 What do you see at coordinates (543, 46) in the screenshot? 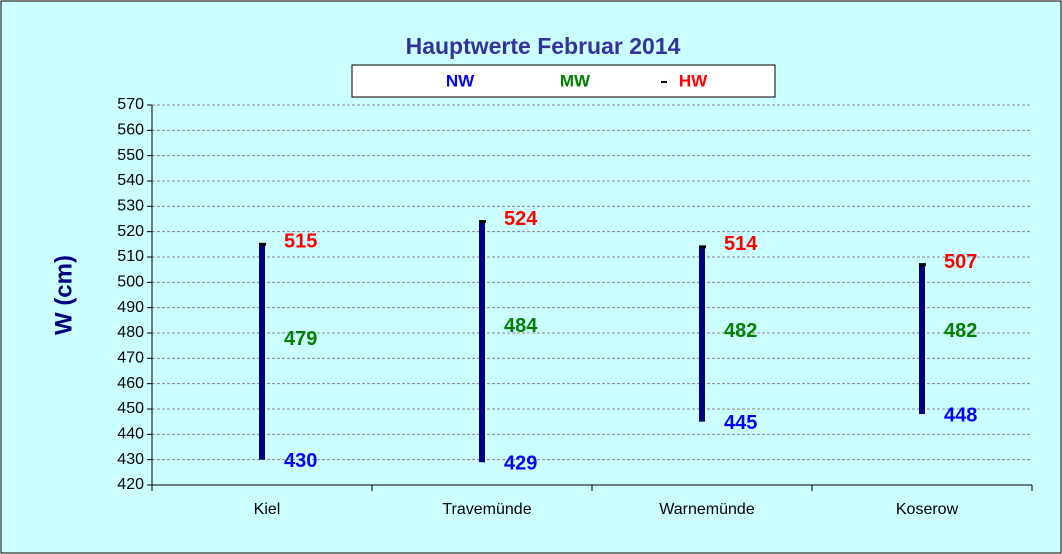
I see `chart-title: Hauptwerte Februar 2014` at bounding box center [543, 46].